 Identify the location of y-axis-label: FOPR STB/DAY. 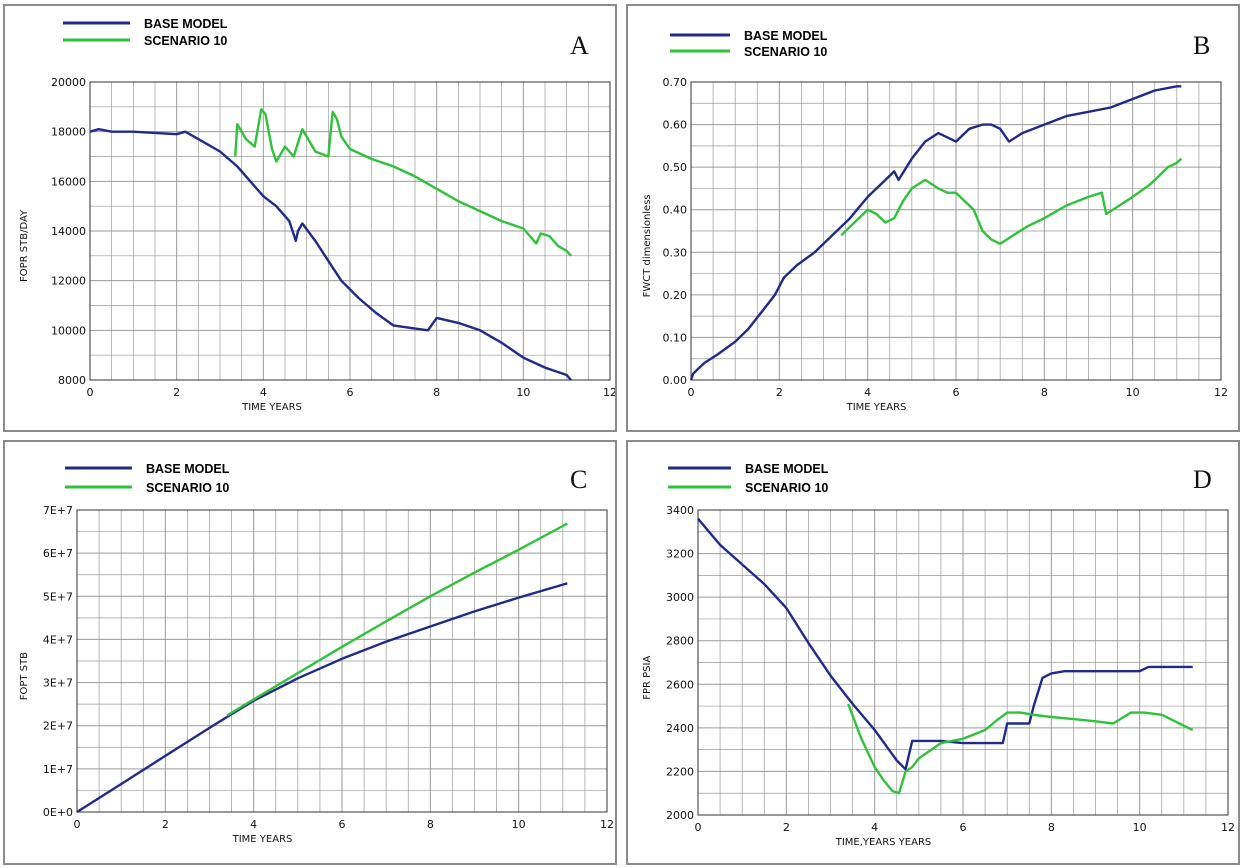
(24, 245).